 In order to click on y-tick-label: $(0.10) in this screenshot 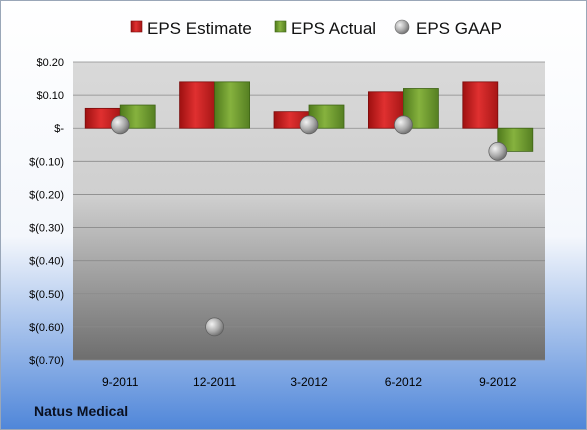, I will do `click(46, 162)`.